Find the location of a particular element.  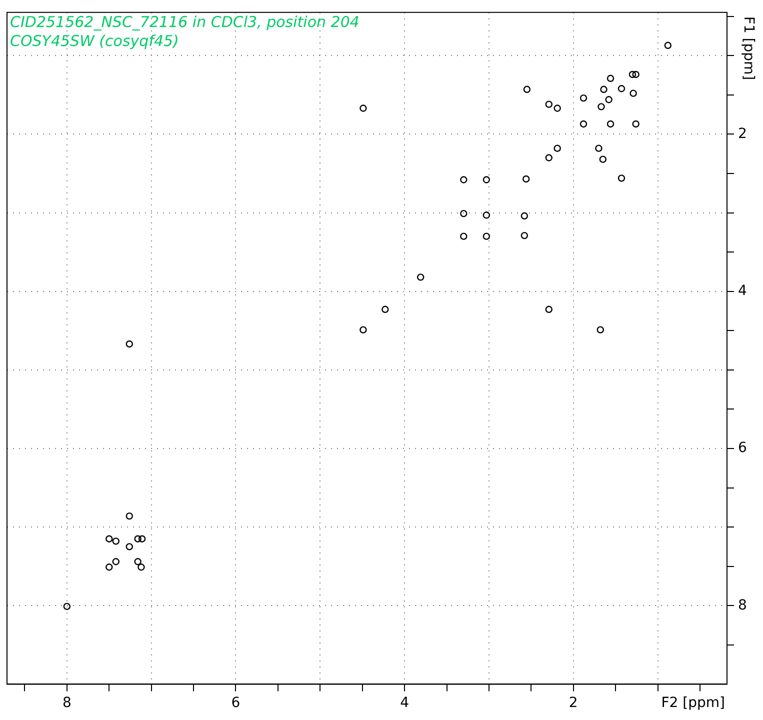

y-axis-title: F1 [ppm] is located at coordinates (748, 48).